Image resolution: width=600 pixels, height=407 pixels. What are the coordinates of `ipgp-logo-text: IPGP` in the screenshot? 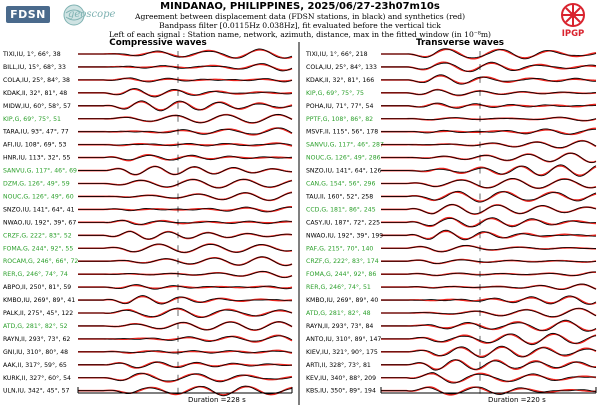 It's located at (573, 34).